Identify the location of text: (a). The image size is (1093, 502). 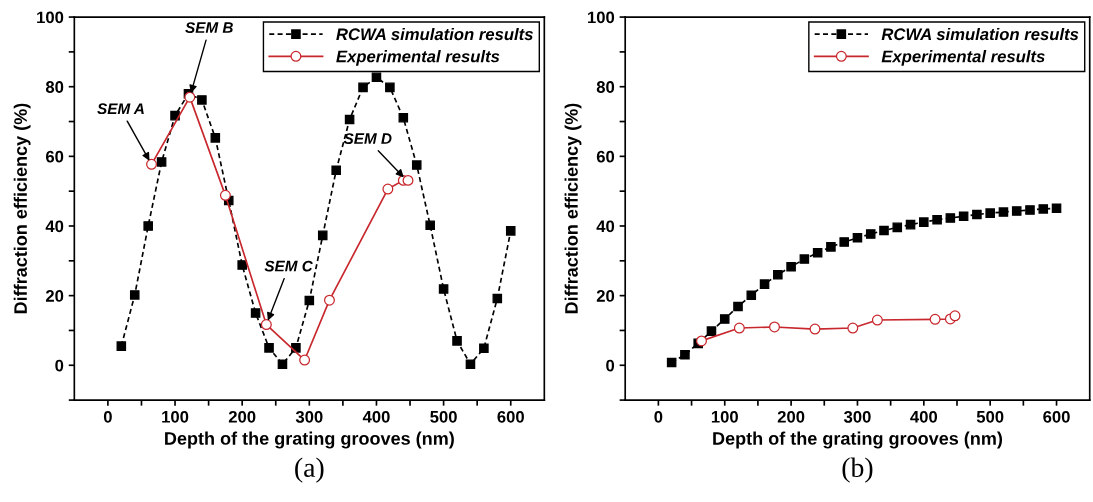
(309, 470).